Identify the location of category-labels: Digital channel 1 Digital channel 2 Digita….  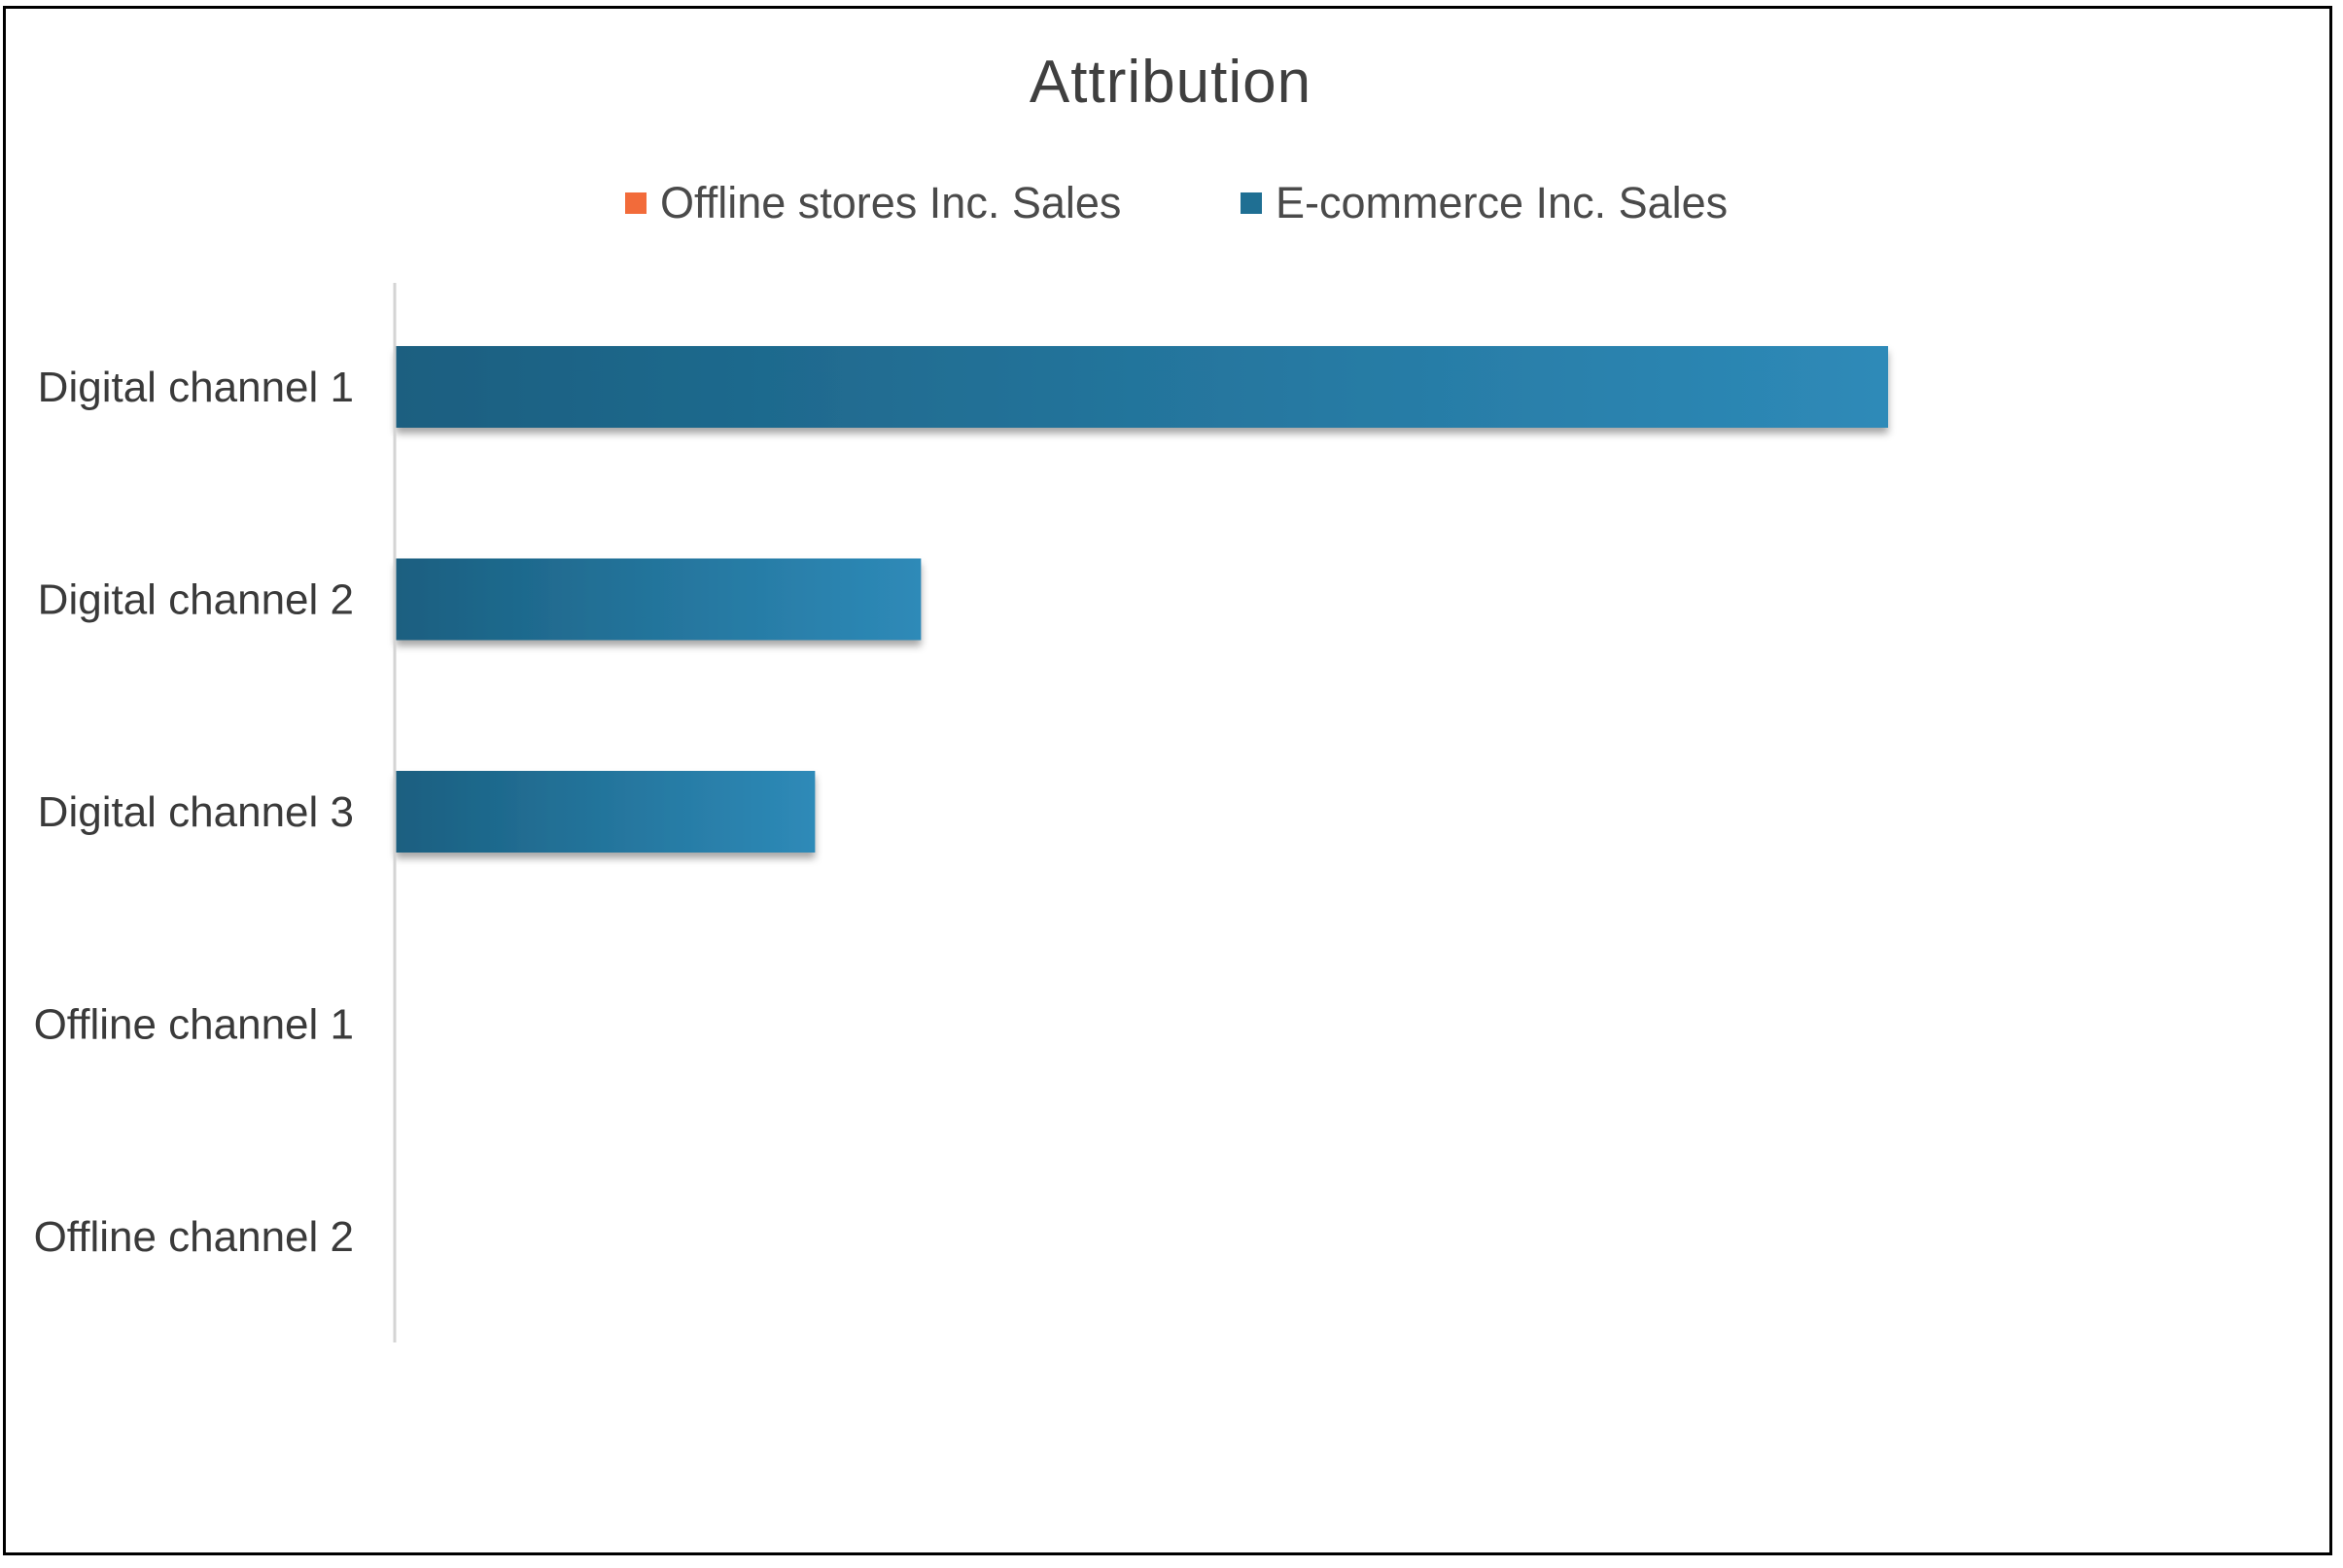
(194, 812).